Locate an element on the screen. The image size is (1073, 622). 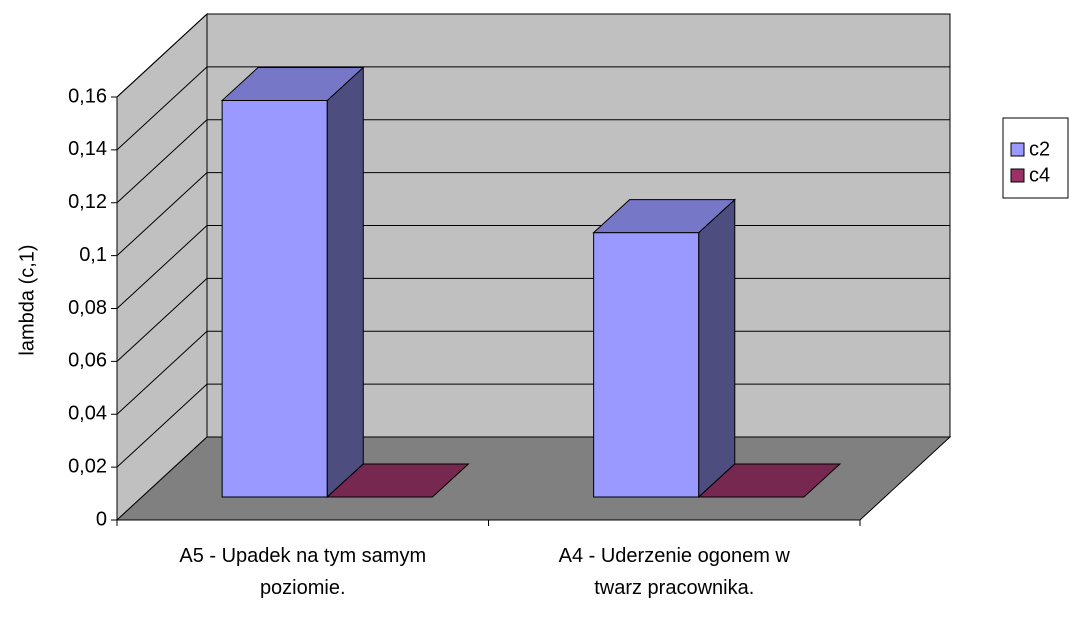
x-tick-label: A5 - Upadek na tym samym poziomie. is located at coordinates (303, 572).